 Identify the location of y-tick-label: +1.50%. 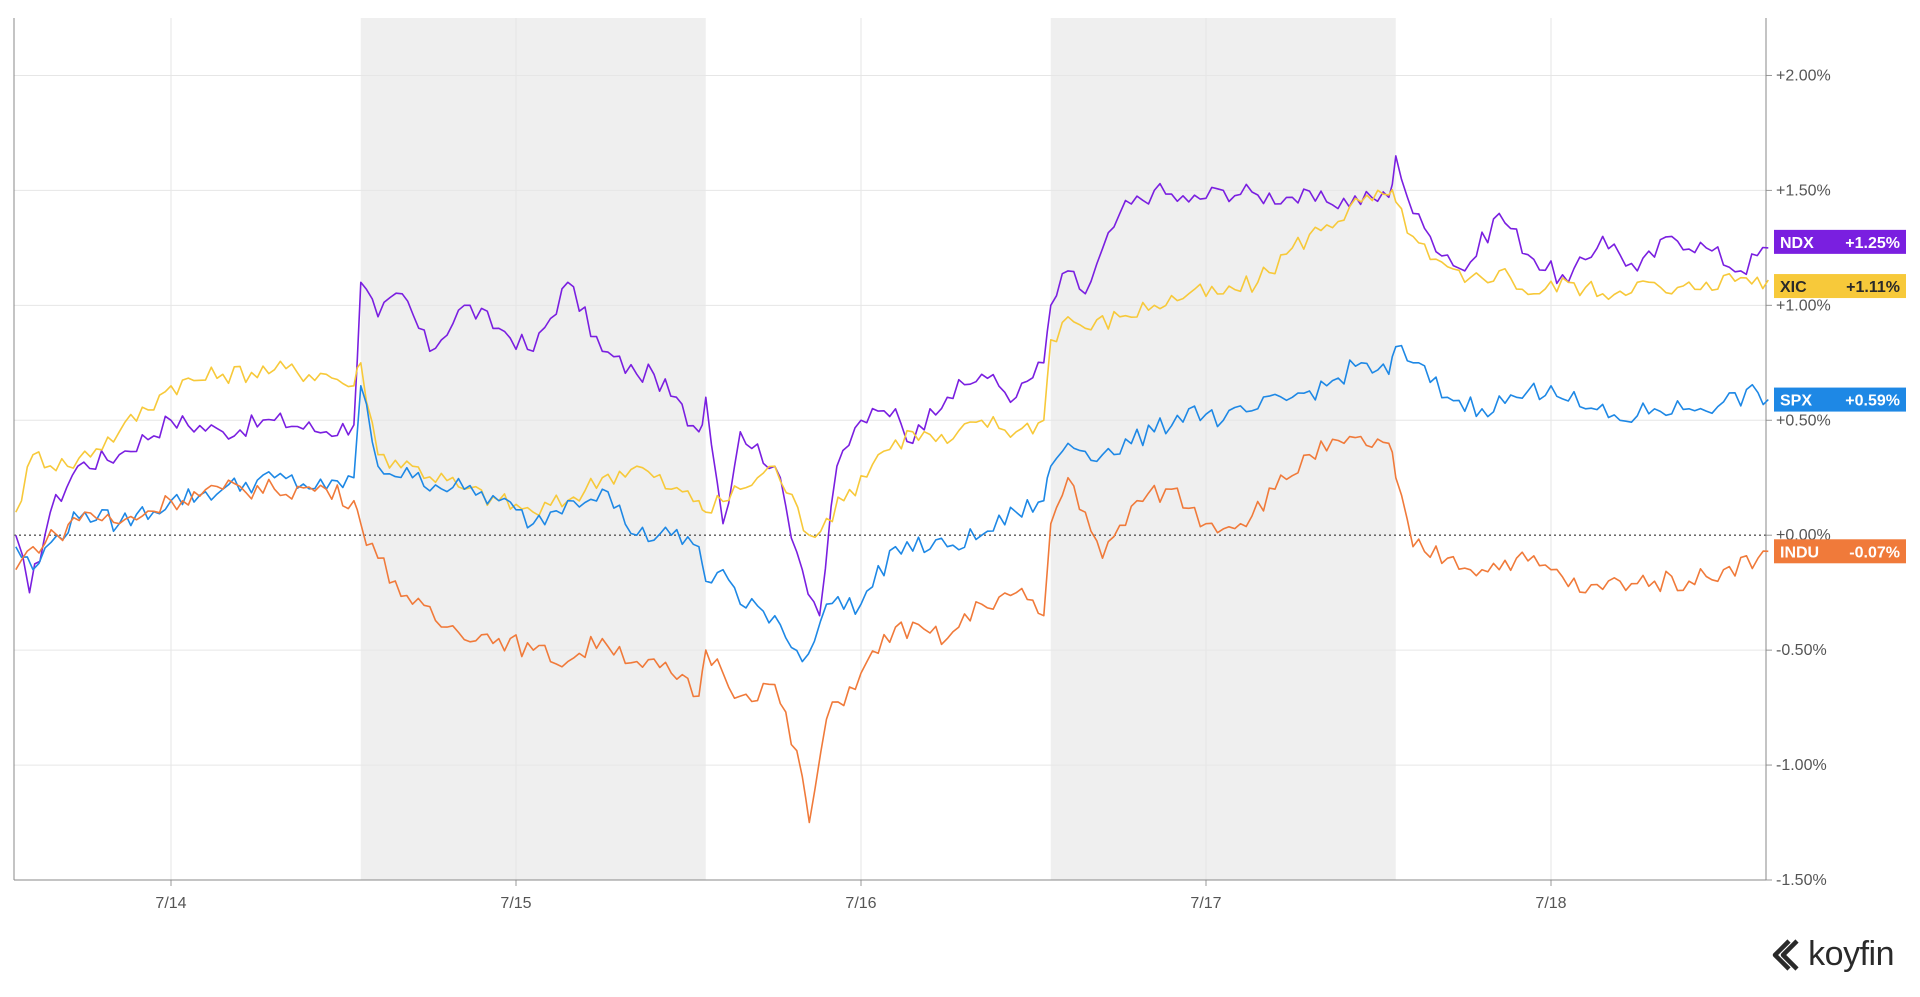
(1803, 190).